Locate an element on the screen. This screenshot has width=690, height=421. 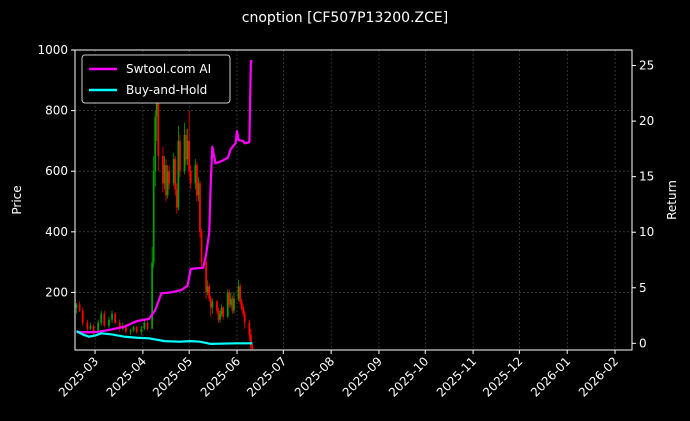
series-line-benchmark is located at coordinates (164, 337).